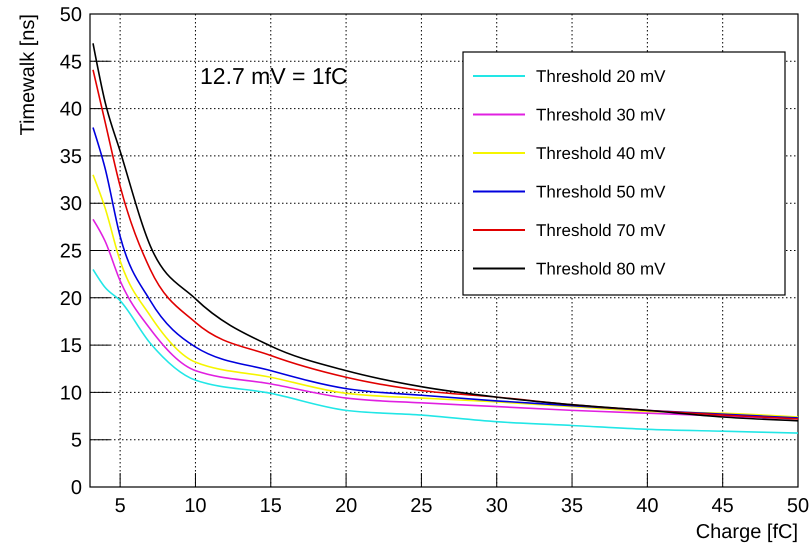  Describe the element at coordinates (601, 269) in the screenshot. I see `legend-label: Threshold 80 mV` at that location.